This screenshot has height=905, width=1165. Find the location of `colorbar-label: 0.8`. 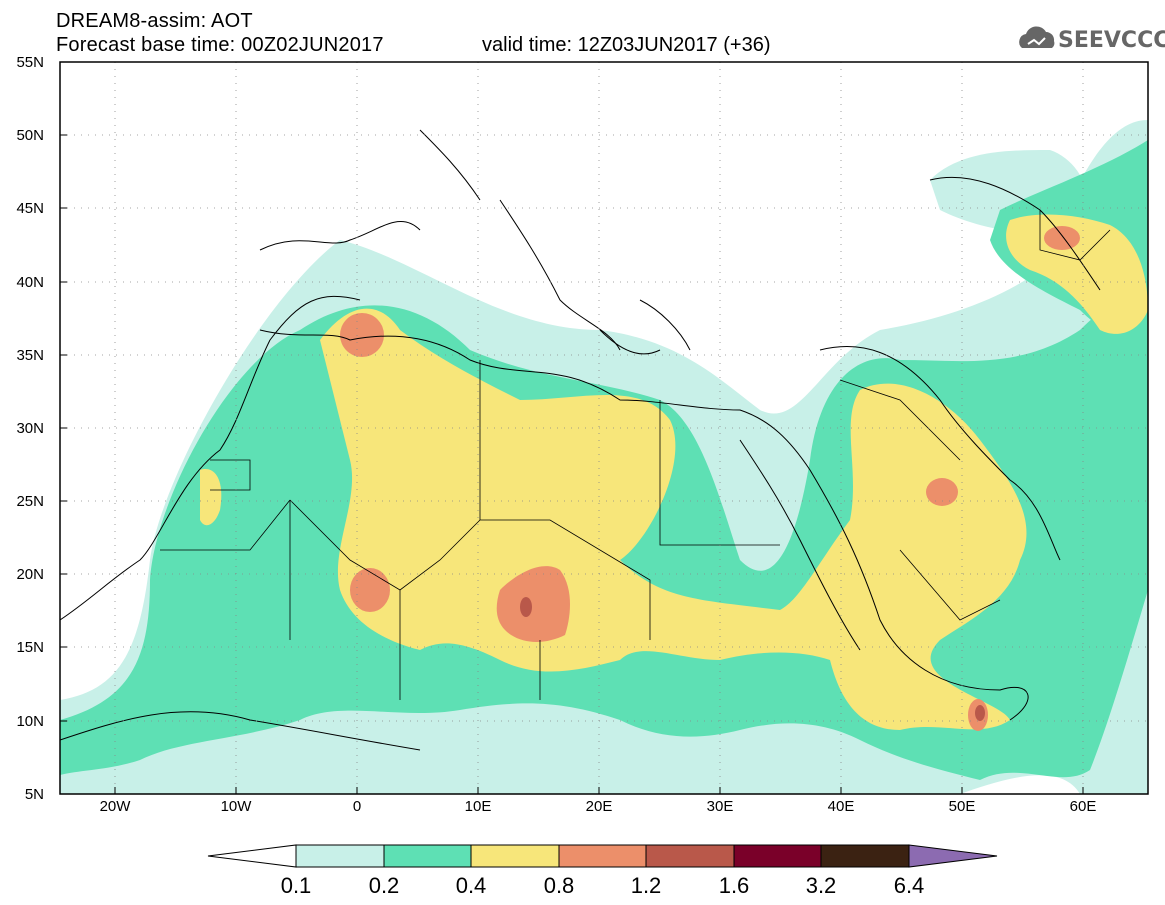

colorbar-label: 0.8 is located at coordinates (559, 885).